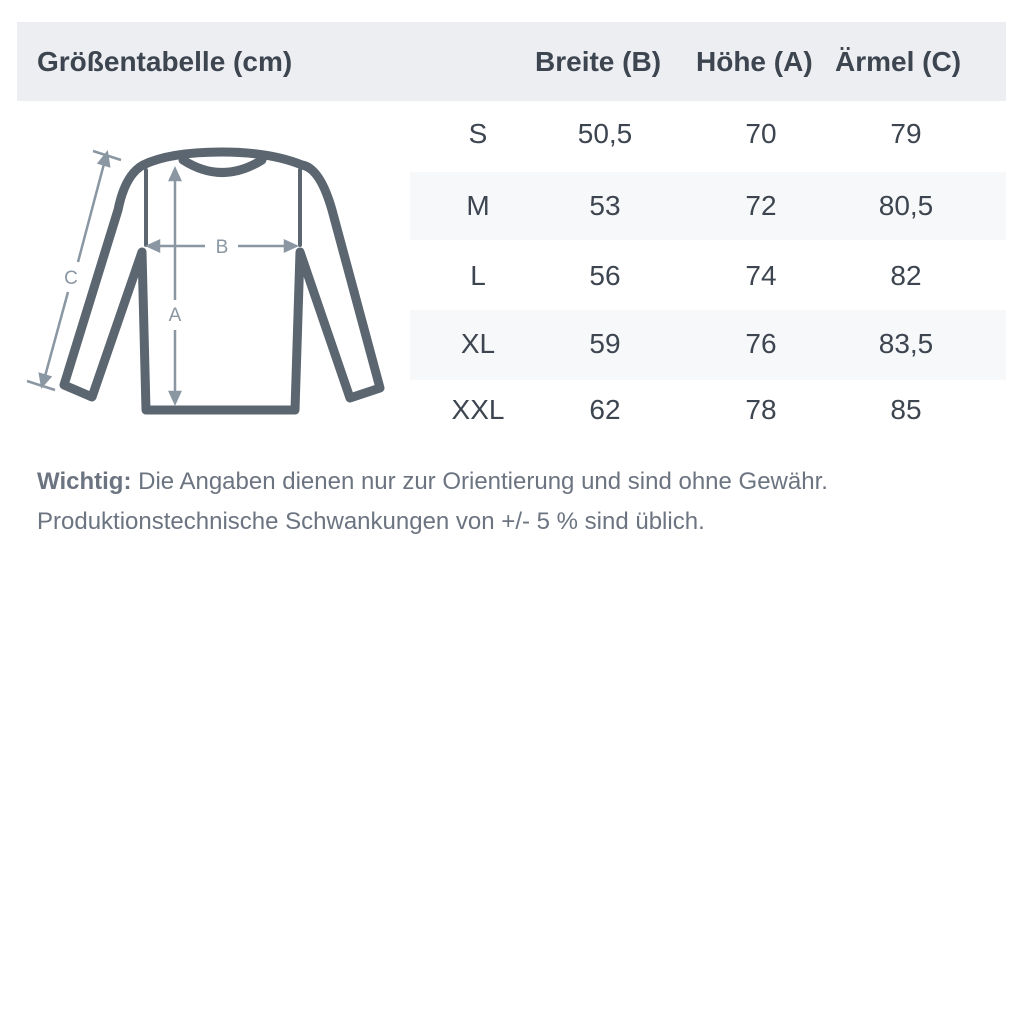 The width and height of the screenshot is (1024, 1024). I want to click on column-header-hoehe: Höhe (A), so click(754, 61).